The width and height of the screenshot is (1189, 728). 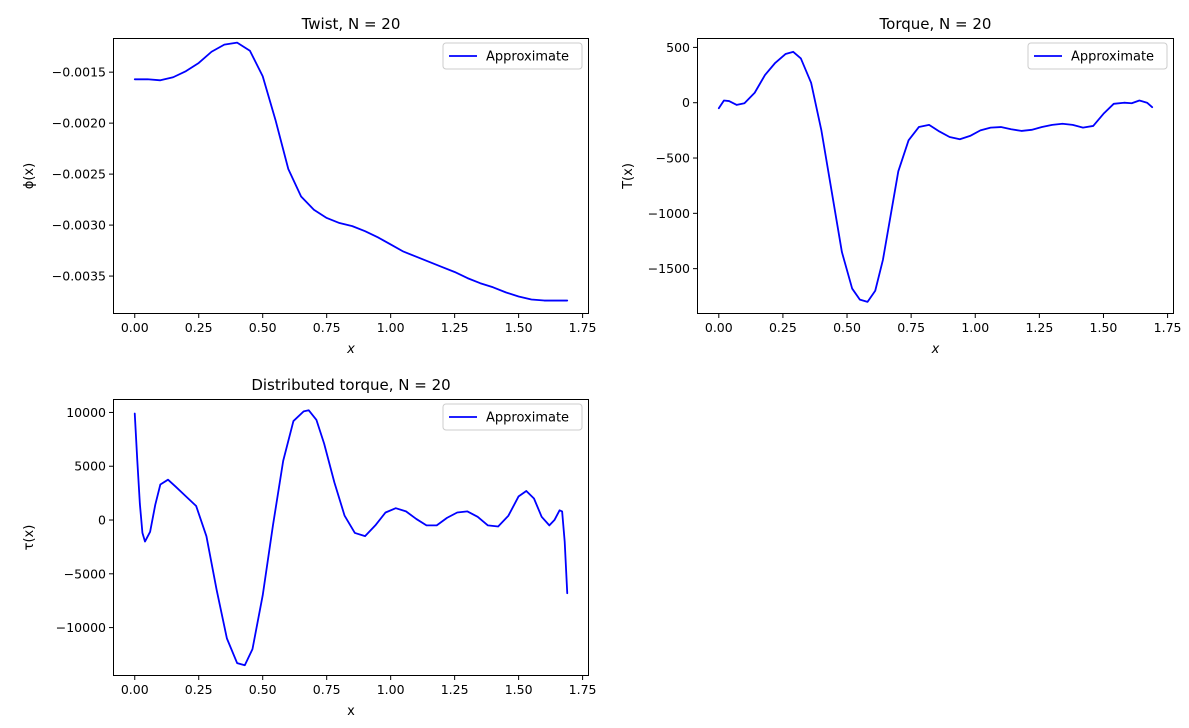 I want to click on chart-title: Distributed torque, N = 20, so click(x=350, y=385).